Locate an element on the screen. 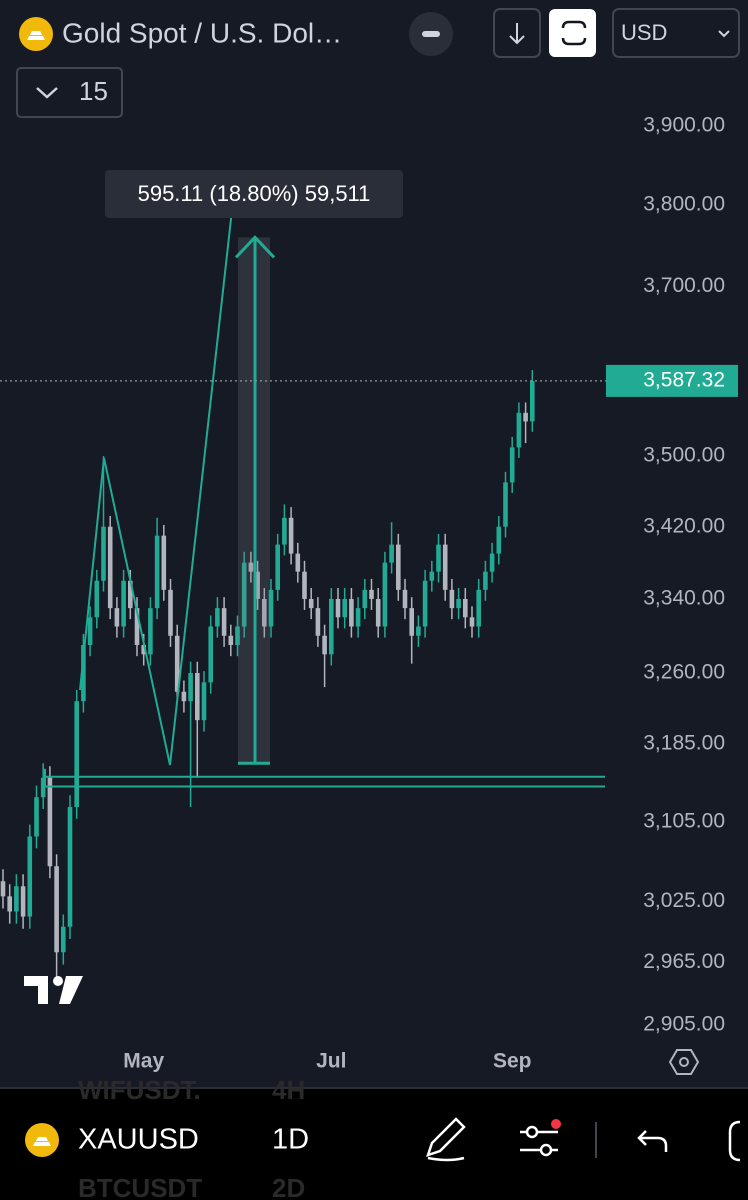 The image size is (748, 1200). y-tick-label: 3,340.00 is located at coordinates (684, 598).